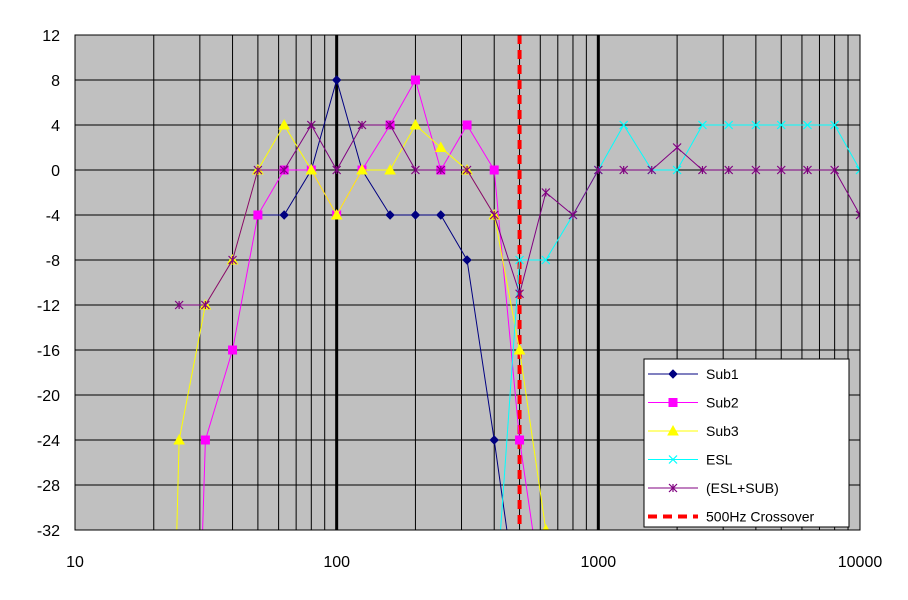 The width and height of the screenshot is (908, 600). I want to click on y-tick-label: -8, so click(53, 261).